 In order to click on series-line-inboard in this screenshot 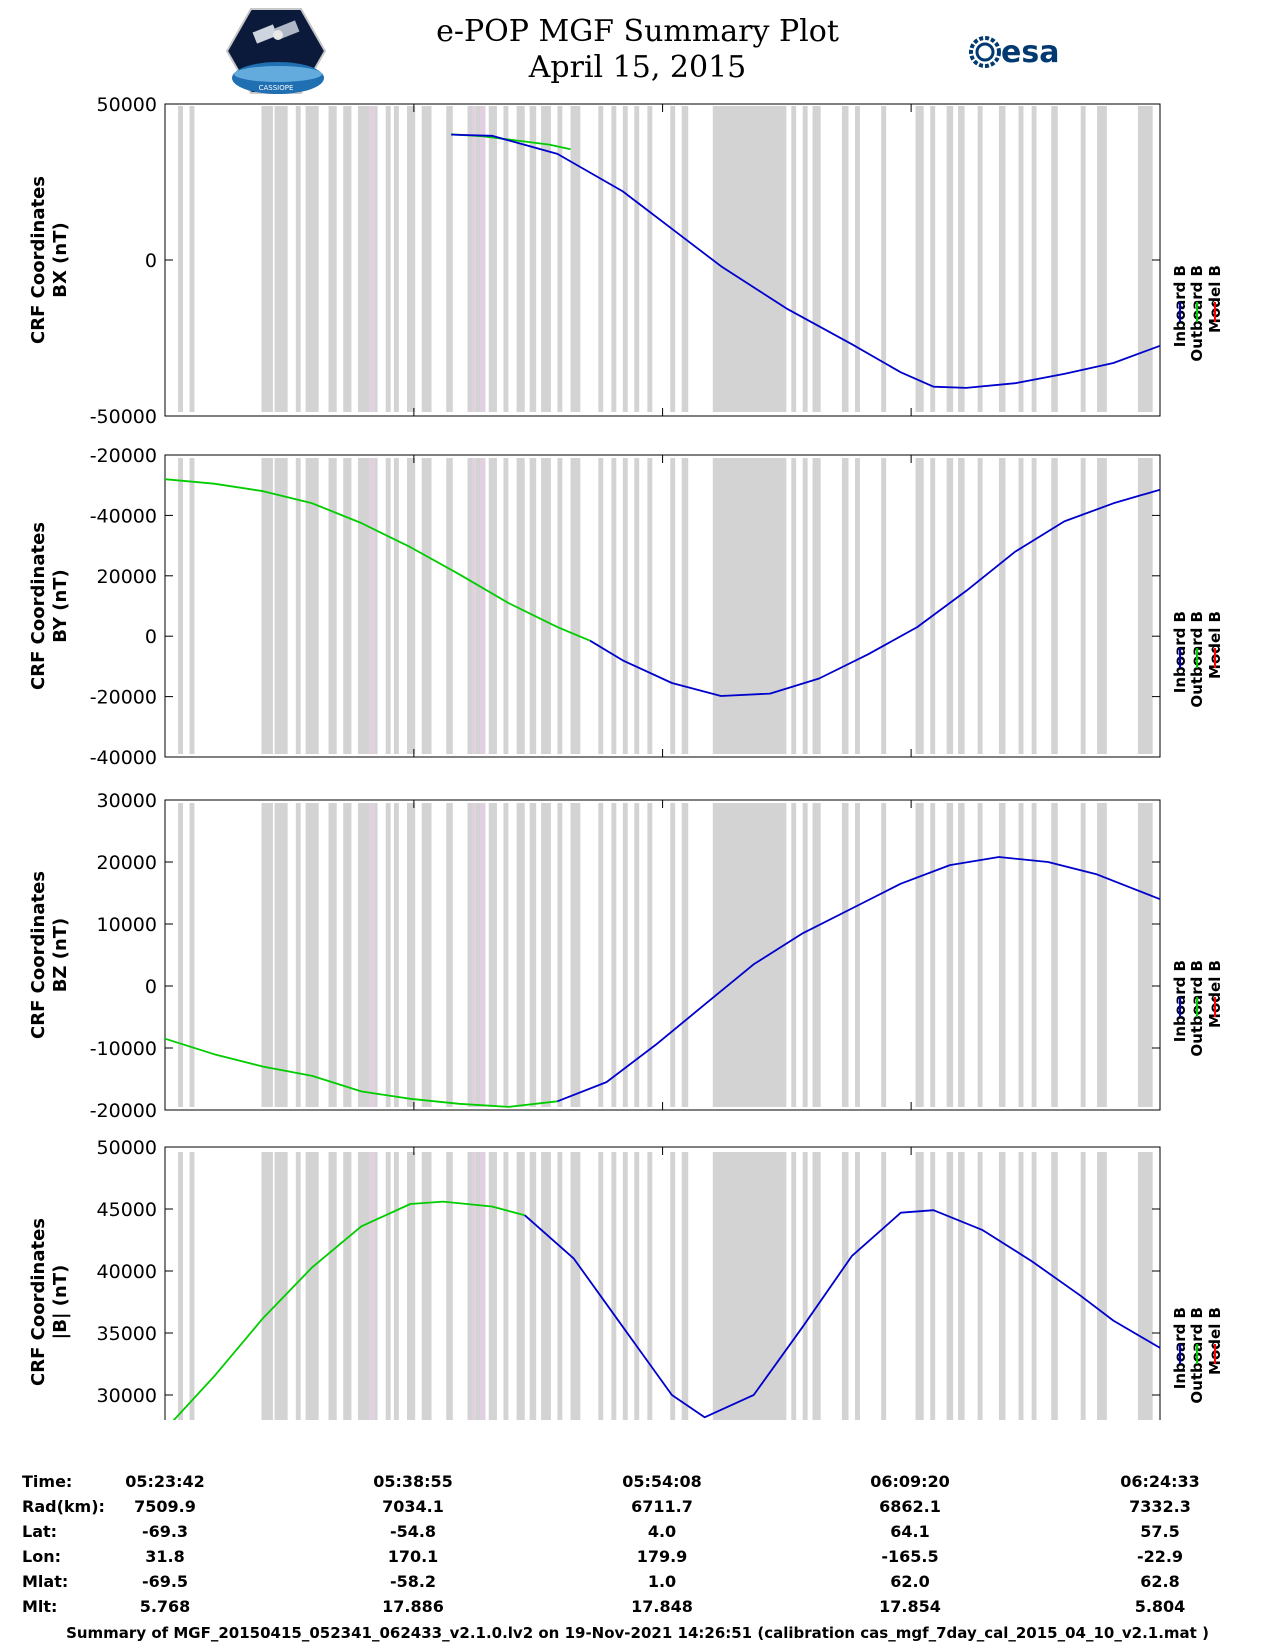, I will do `click(859, 979)`.